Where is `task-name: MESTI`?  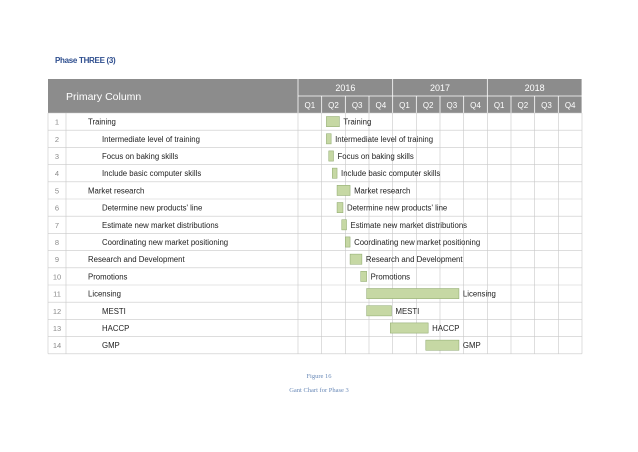
task-name: MESTI is located at coordinates (114, 311).